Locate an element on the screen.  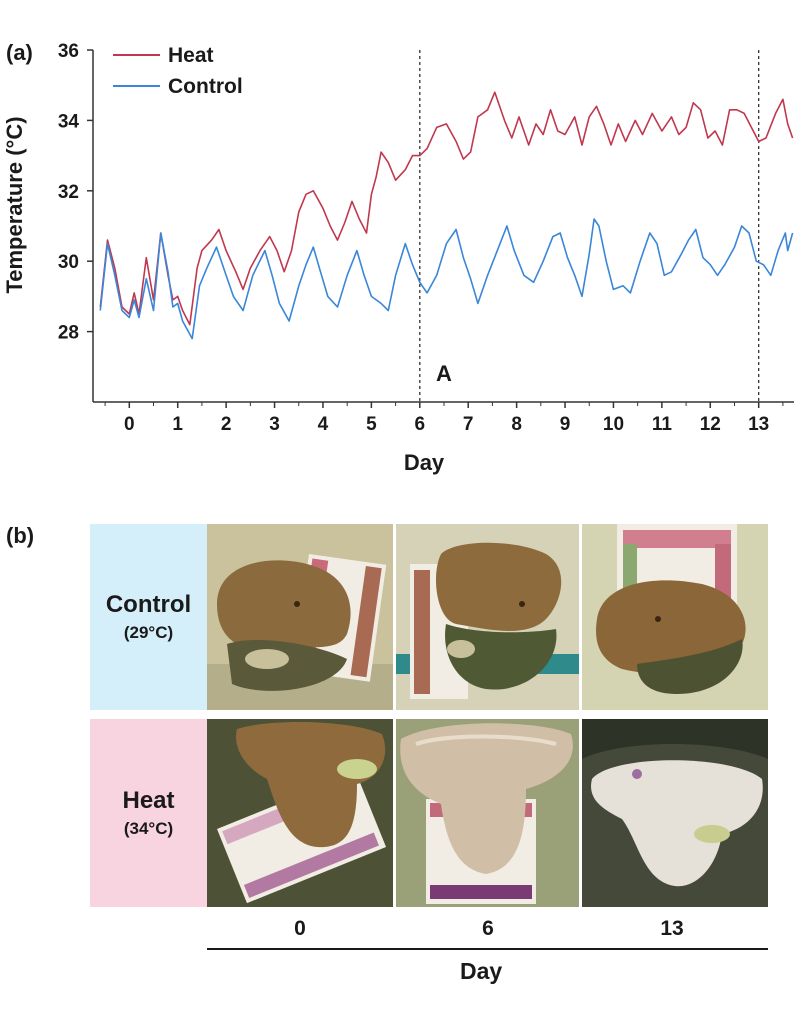
annotation-label: A is located at coordinates (444, 373).